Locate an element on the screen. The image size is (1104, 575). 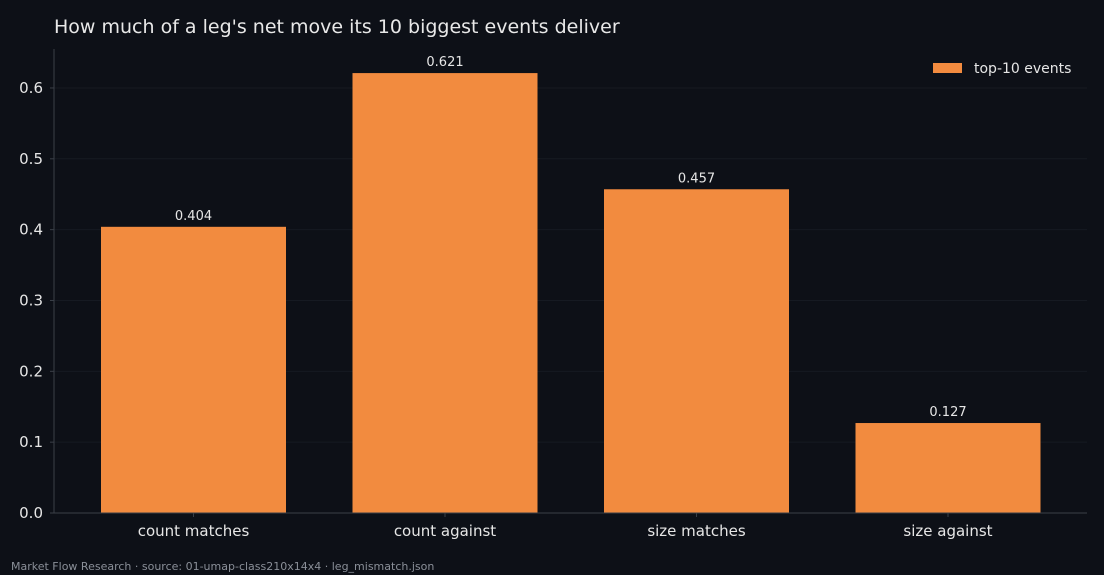
bar-value-label: 0.621 is located at coordinates (444, 62).